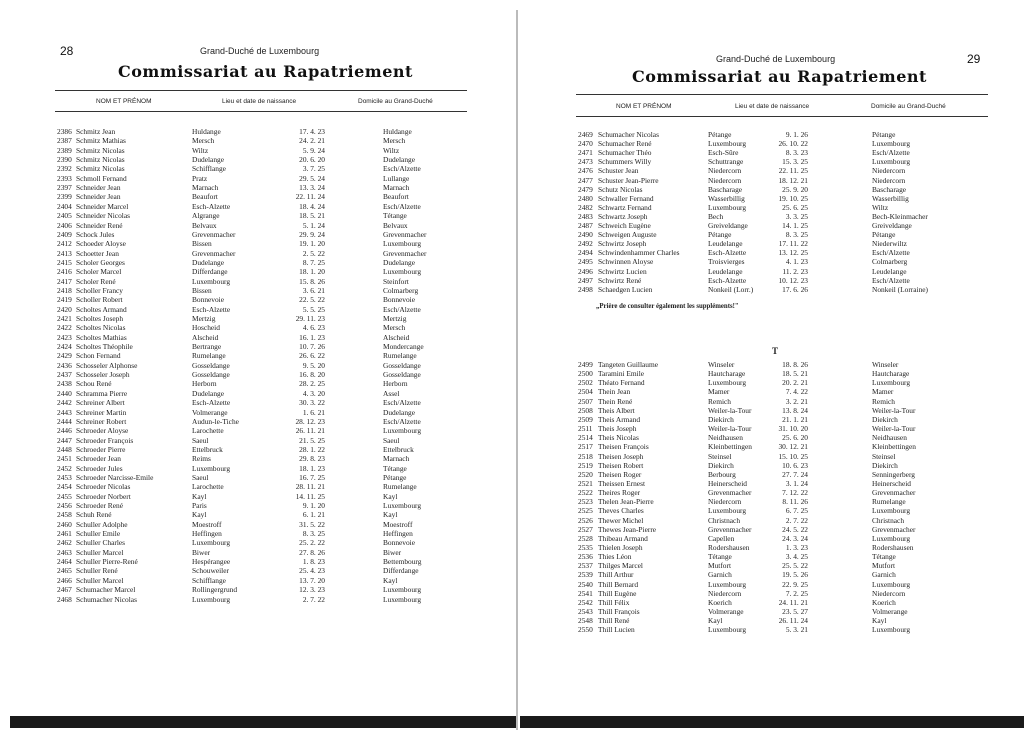 This screenshot has height=747, width=1024. I want to click on birthplace: Algrange, so click(206, 216).